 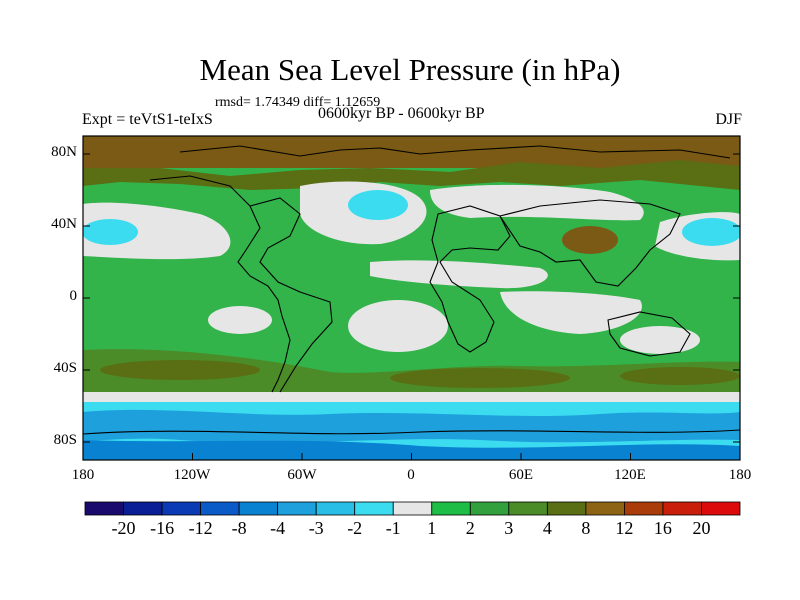 I want to click on north-pacific-neutral, so click(x=157, y=231).